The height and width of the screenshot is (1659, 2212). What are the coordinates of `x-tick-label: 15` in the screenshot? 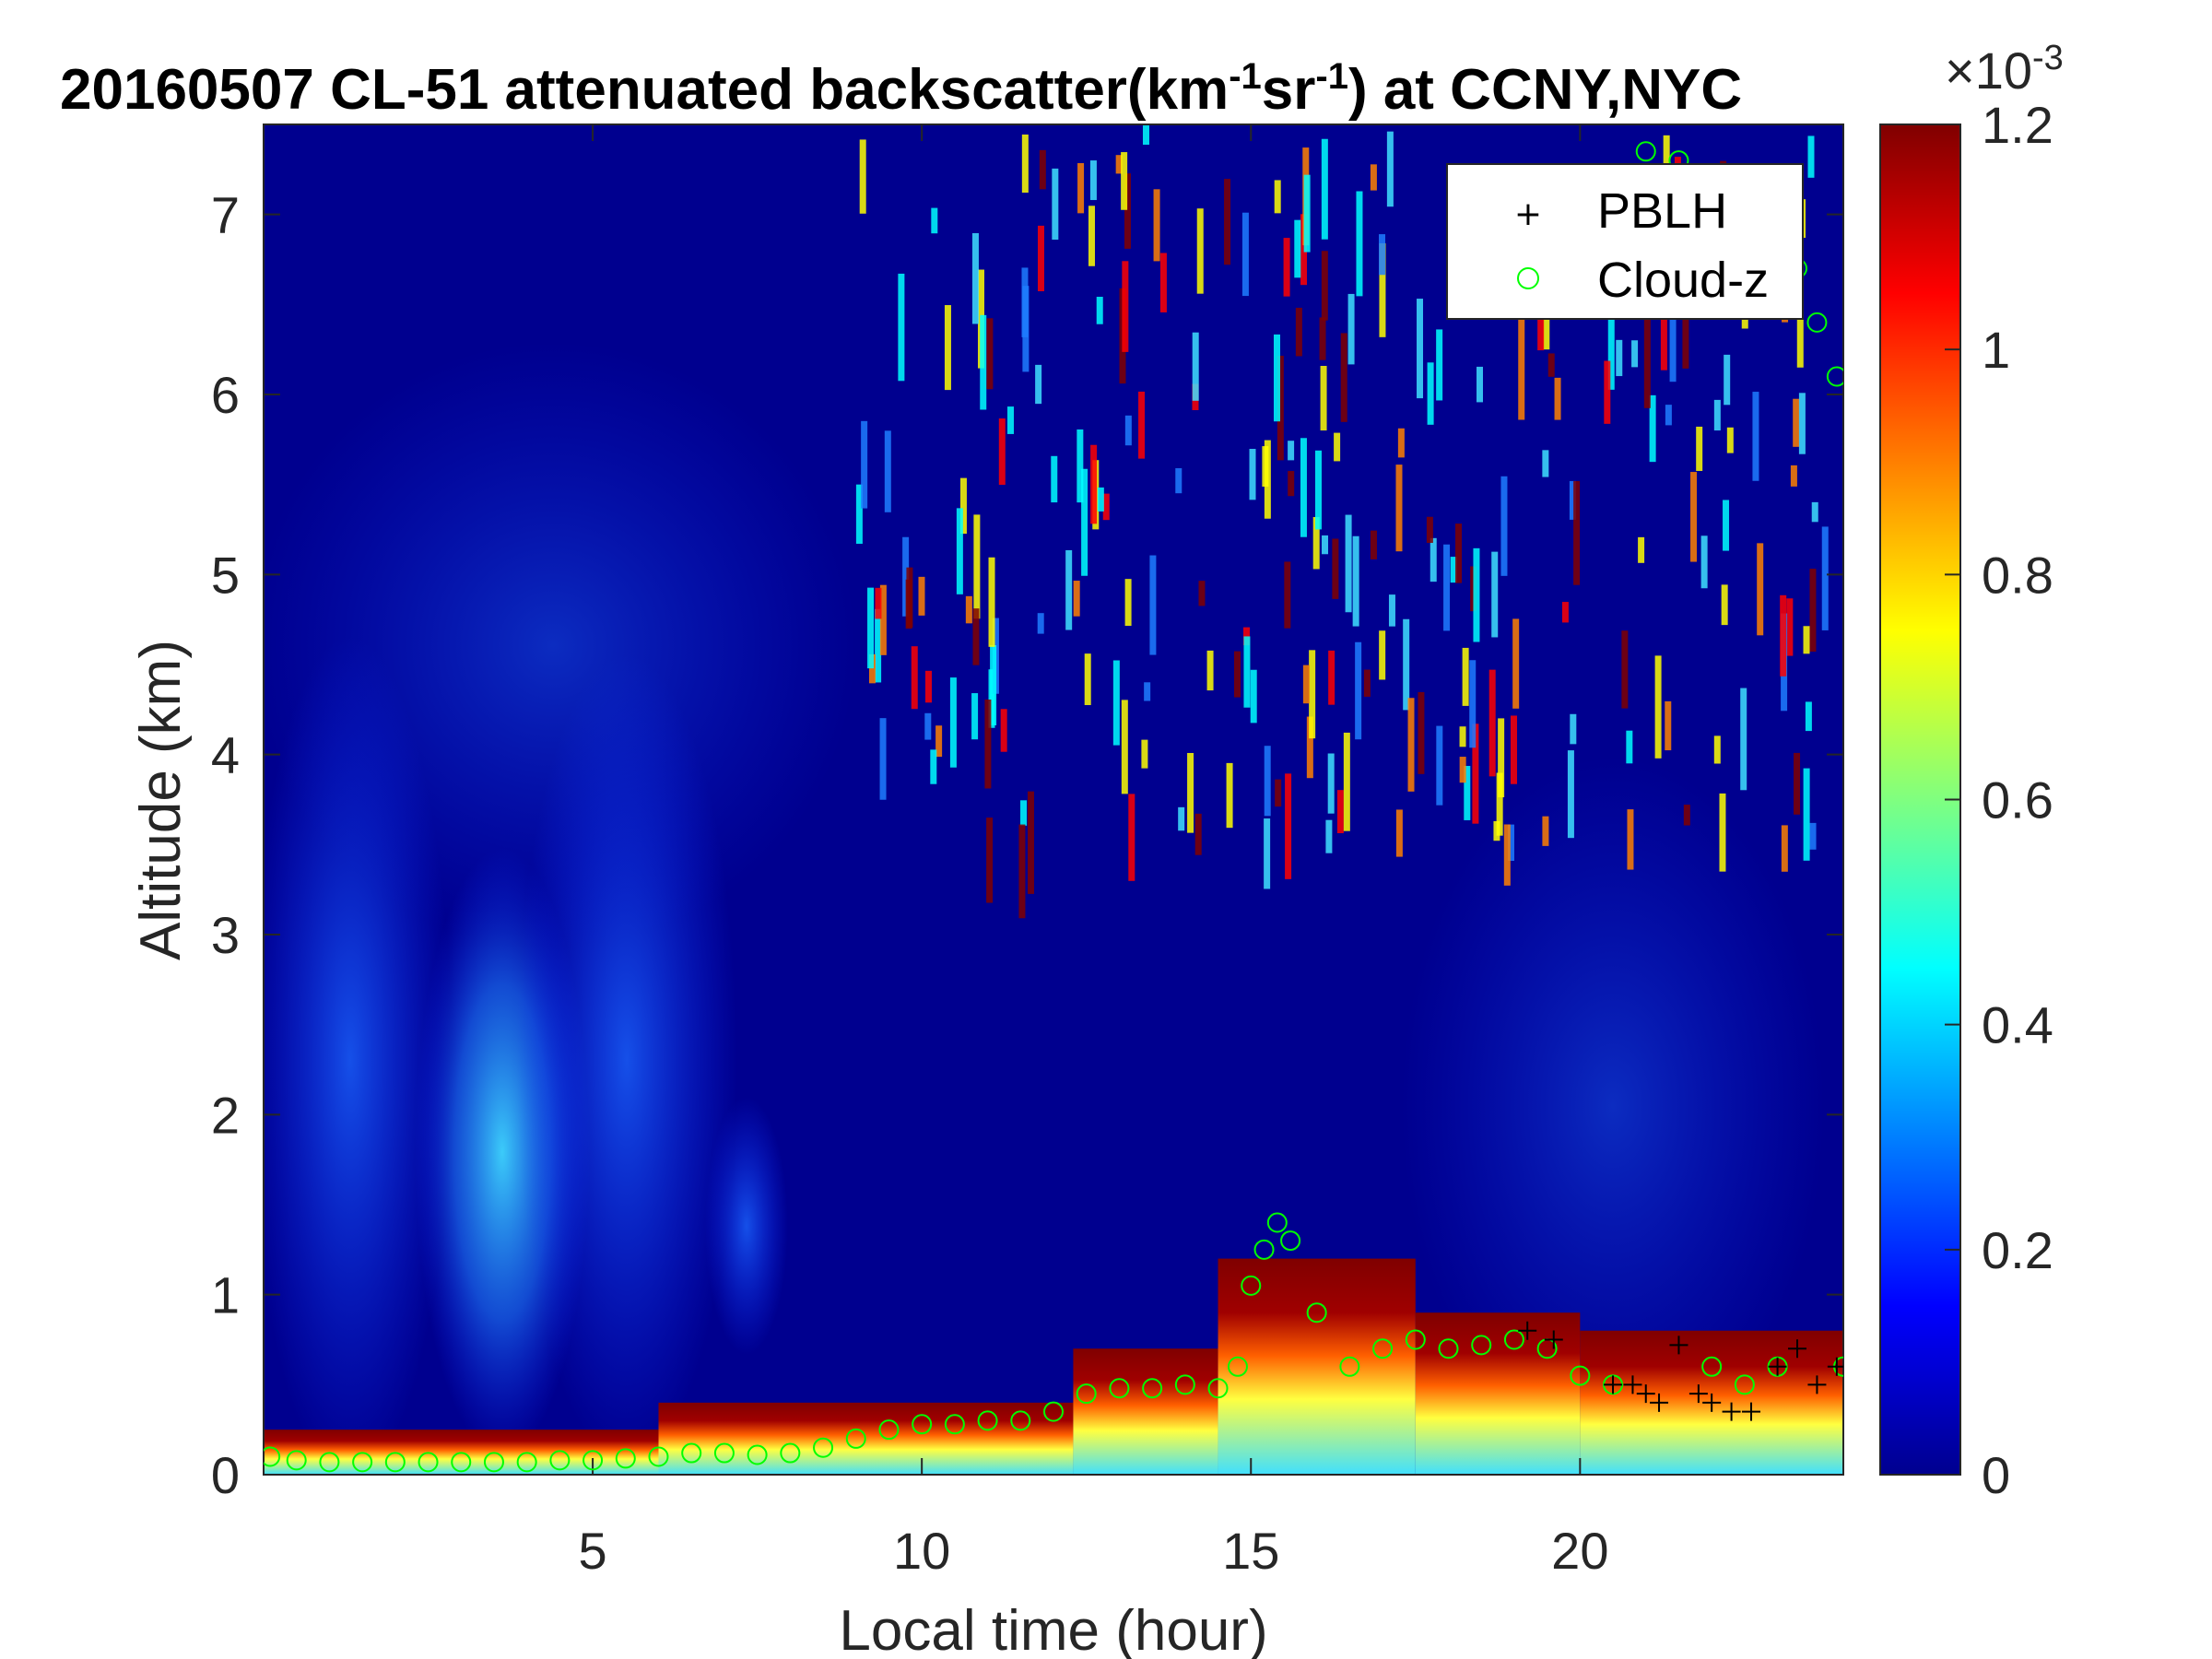 It's located at (1250, 1551).